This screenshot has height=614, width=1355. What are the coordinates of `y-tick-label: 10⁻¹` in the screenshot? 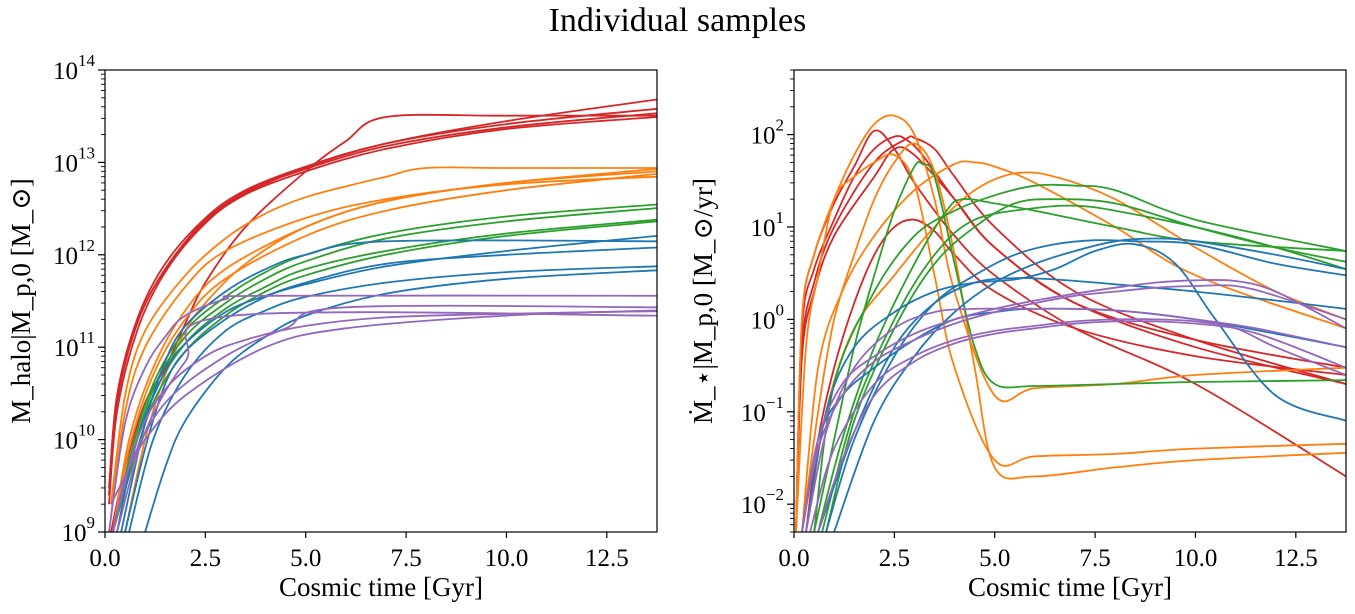 It's located at (762, 410).